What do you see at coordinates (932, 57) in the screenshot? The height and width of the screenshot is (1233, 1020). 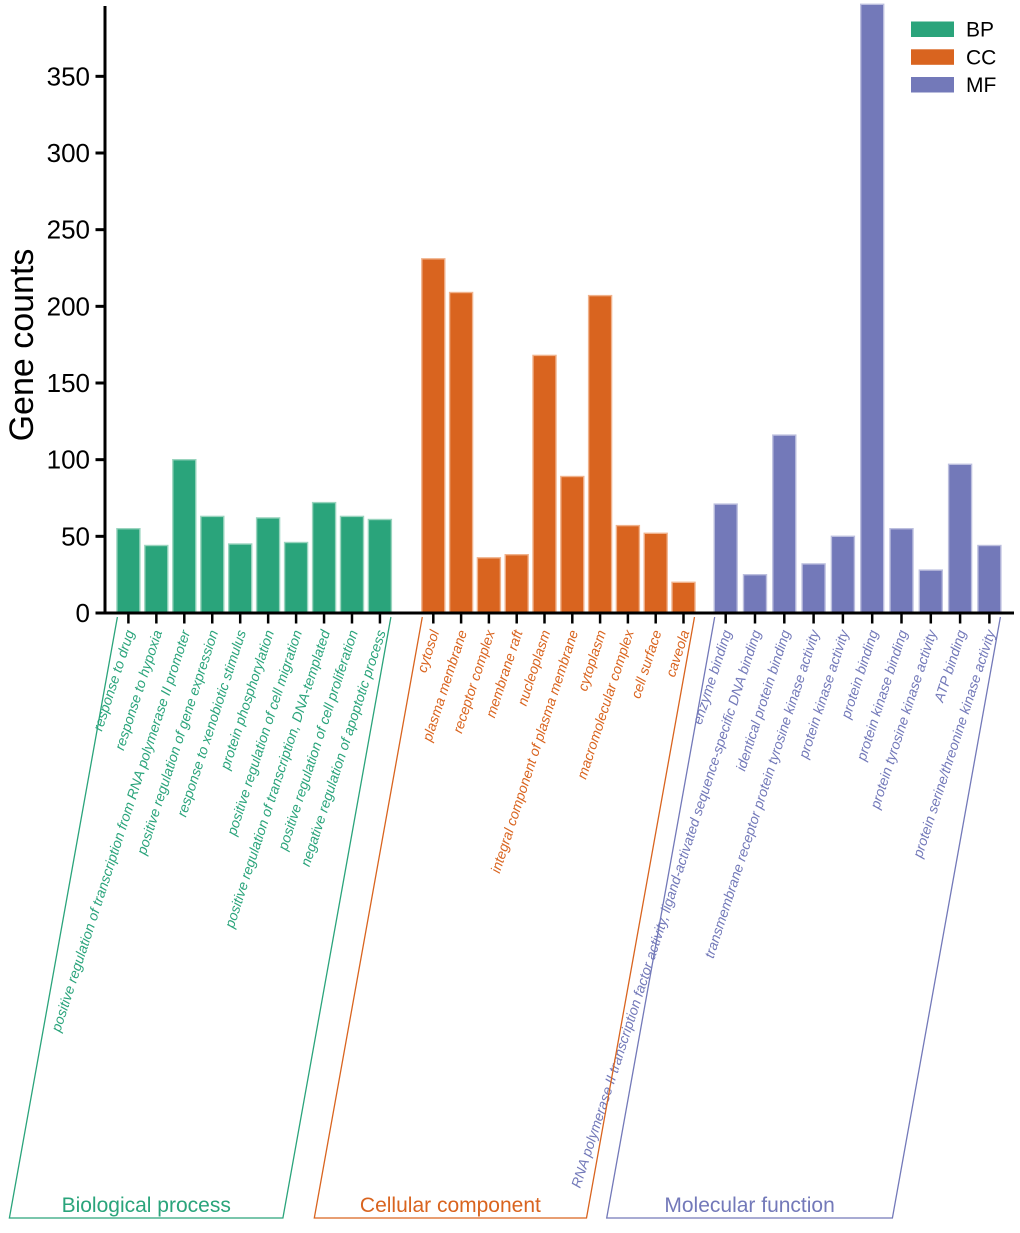 I see `legend-swatch-CC` at bounding box center [932, 57].